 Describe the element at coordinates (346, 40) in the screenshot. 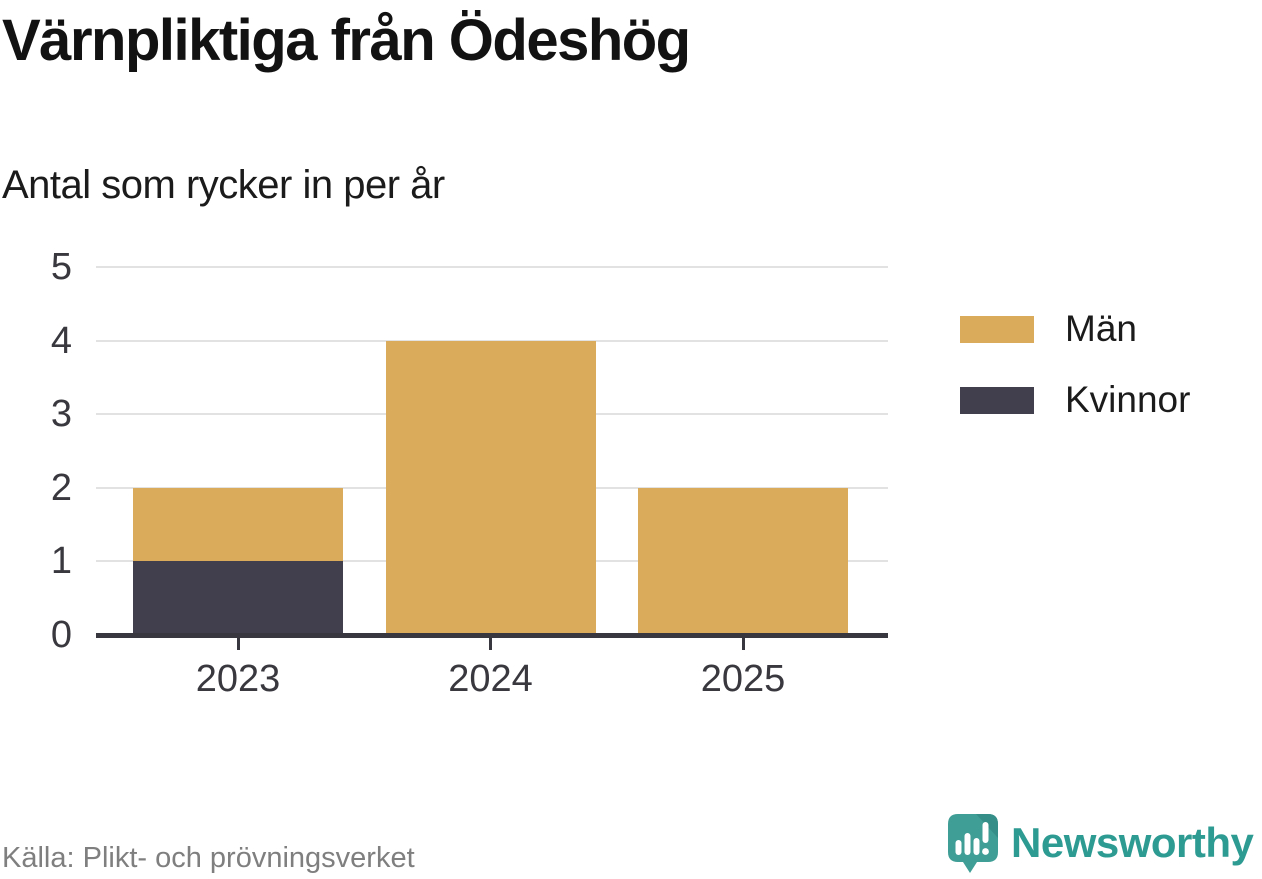

I see `chart-title: Värnpliktiga från Ödeshög` at that location.